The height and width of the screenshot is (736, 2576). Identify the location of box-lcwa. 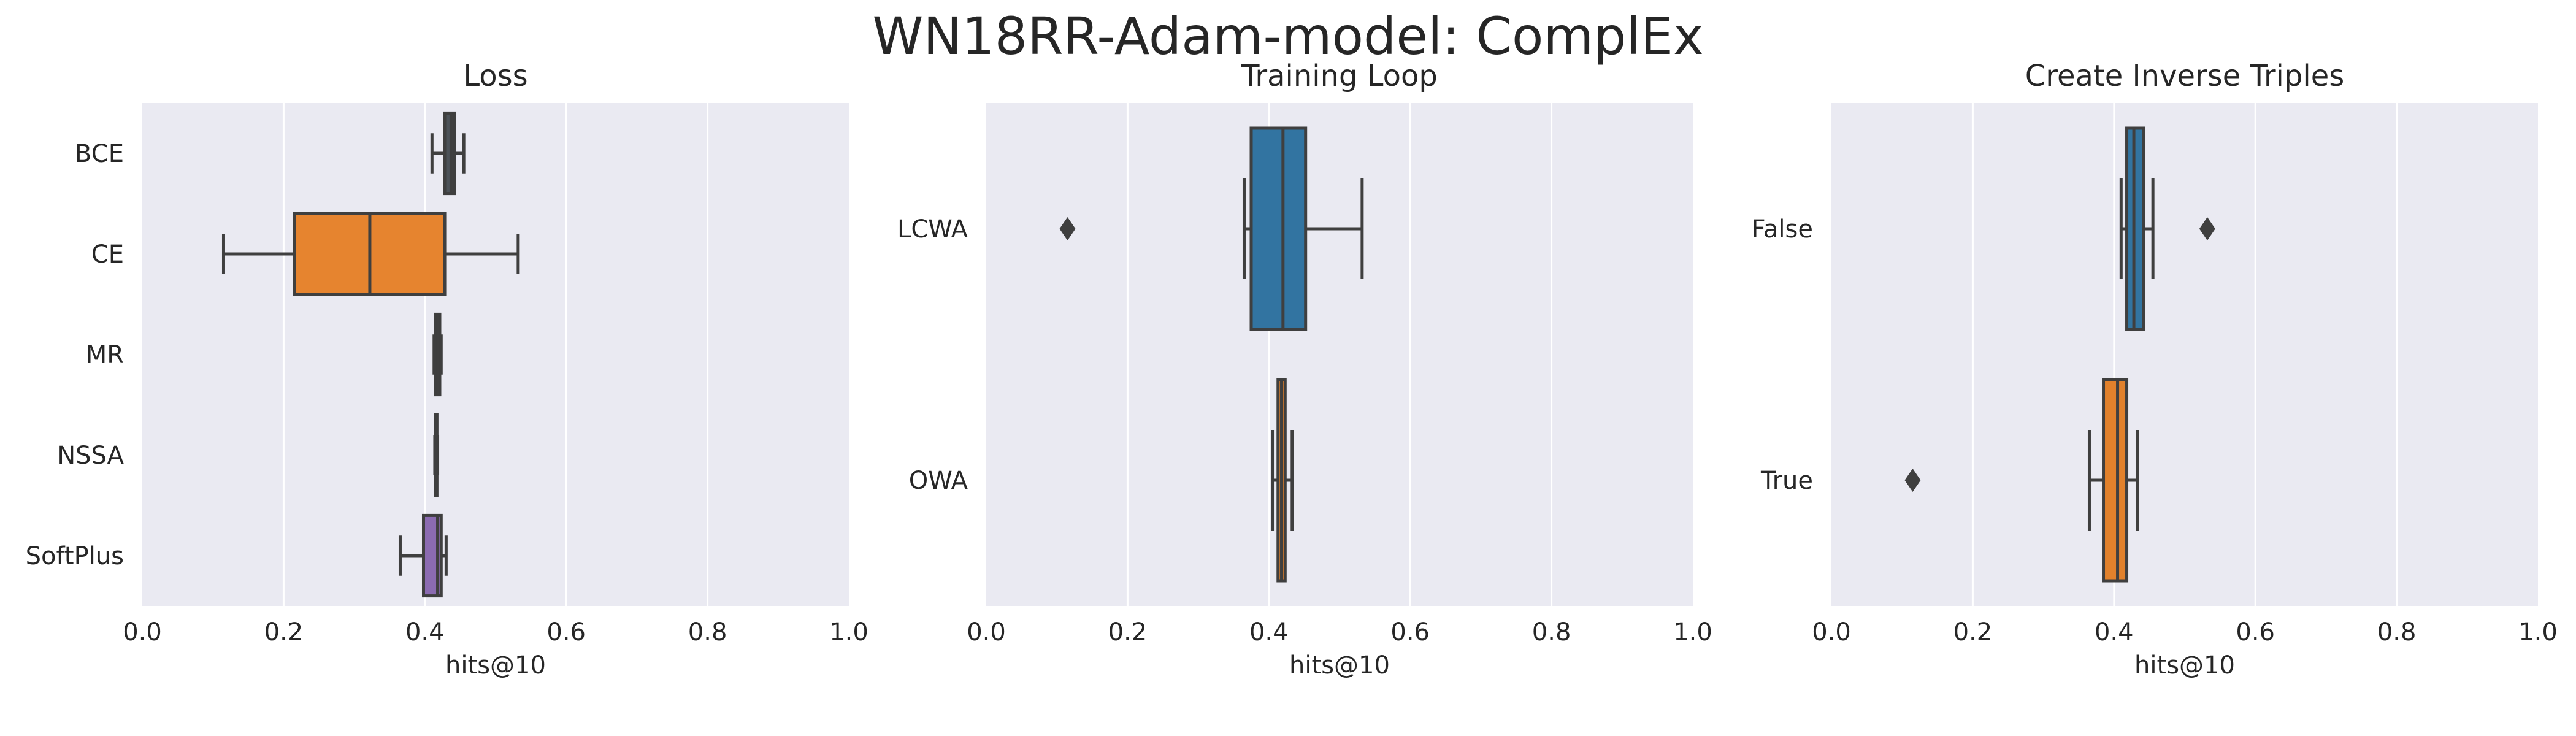
(1211, 228).